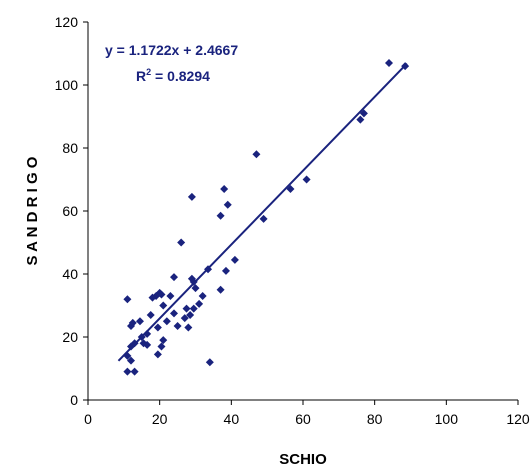  Describe the element at coordinates (74, 400) in the screenshot. I see `y-tick-label: 0` at that location.